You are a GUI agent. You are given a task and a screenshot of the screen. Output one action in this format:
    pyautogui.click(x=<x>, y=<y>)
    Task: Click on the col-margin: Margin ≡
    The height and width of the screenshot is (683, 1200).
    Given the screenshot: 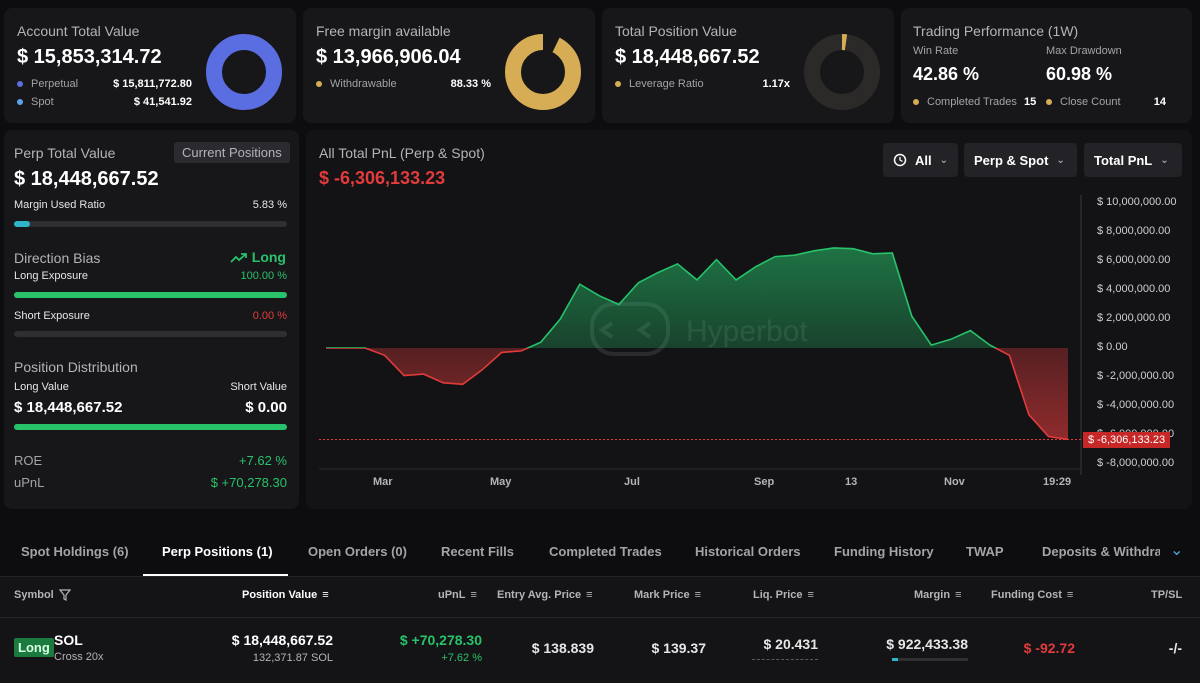 What is the action you would take?
    pyautogui.click(x=940, y=595)
    